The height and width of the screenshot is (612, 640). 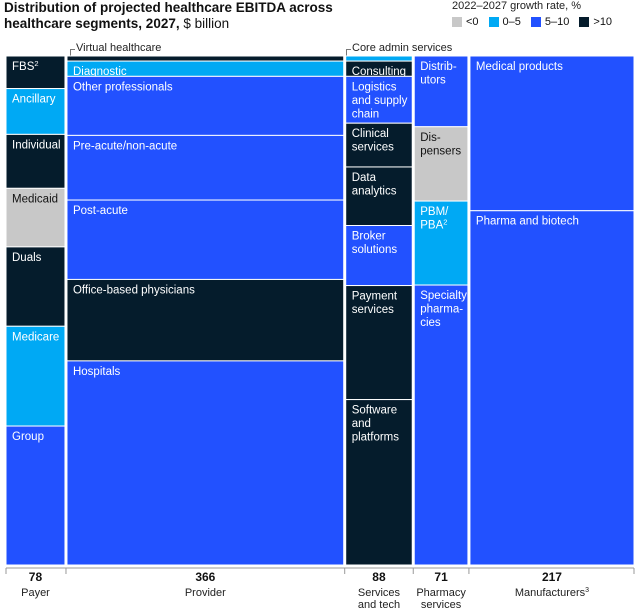 What do you see at coordinates (205, 320) in the screenshot?
I see `segment-provider-office-based-physicians` at bounding box center [205, 320].